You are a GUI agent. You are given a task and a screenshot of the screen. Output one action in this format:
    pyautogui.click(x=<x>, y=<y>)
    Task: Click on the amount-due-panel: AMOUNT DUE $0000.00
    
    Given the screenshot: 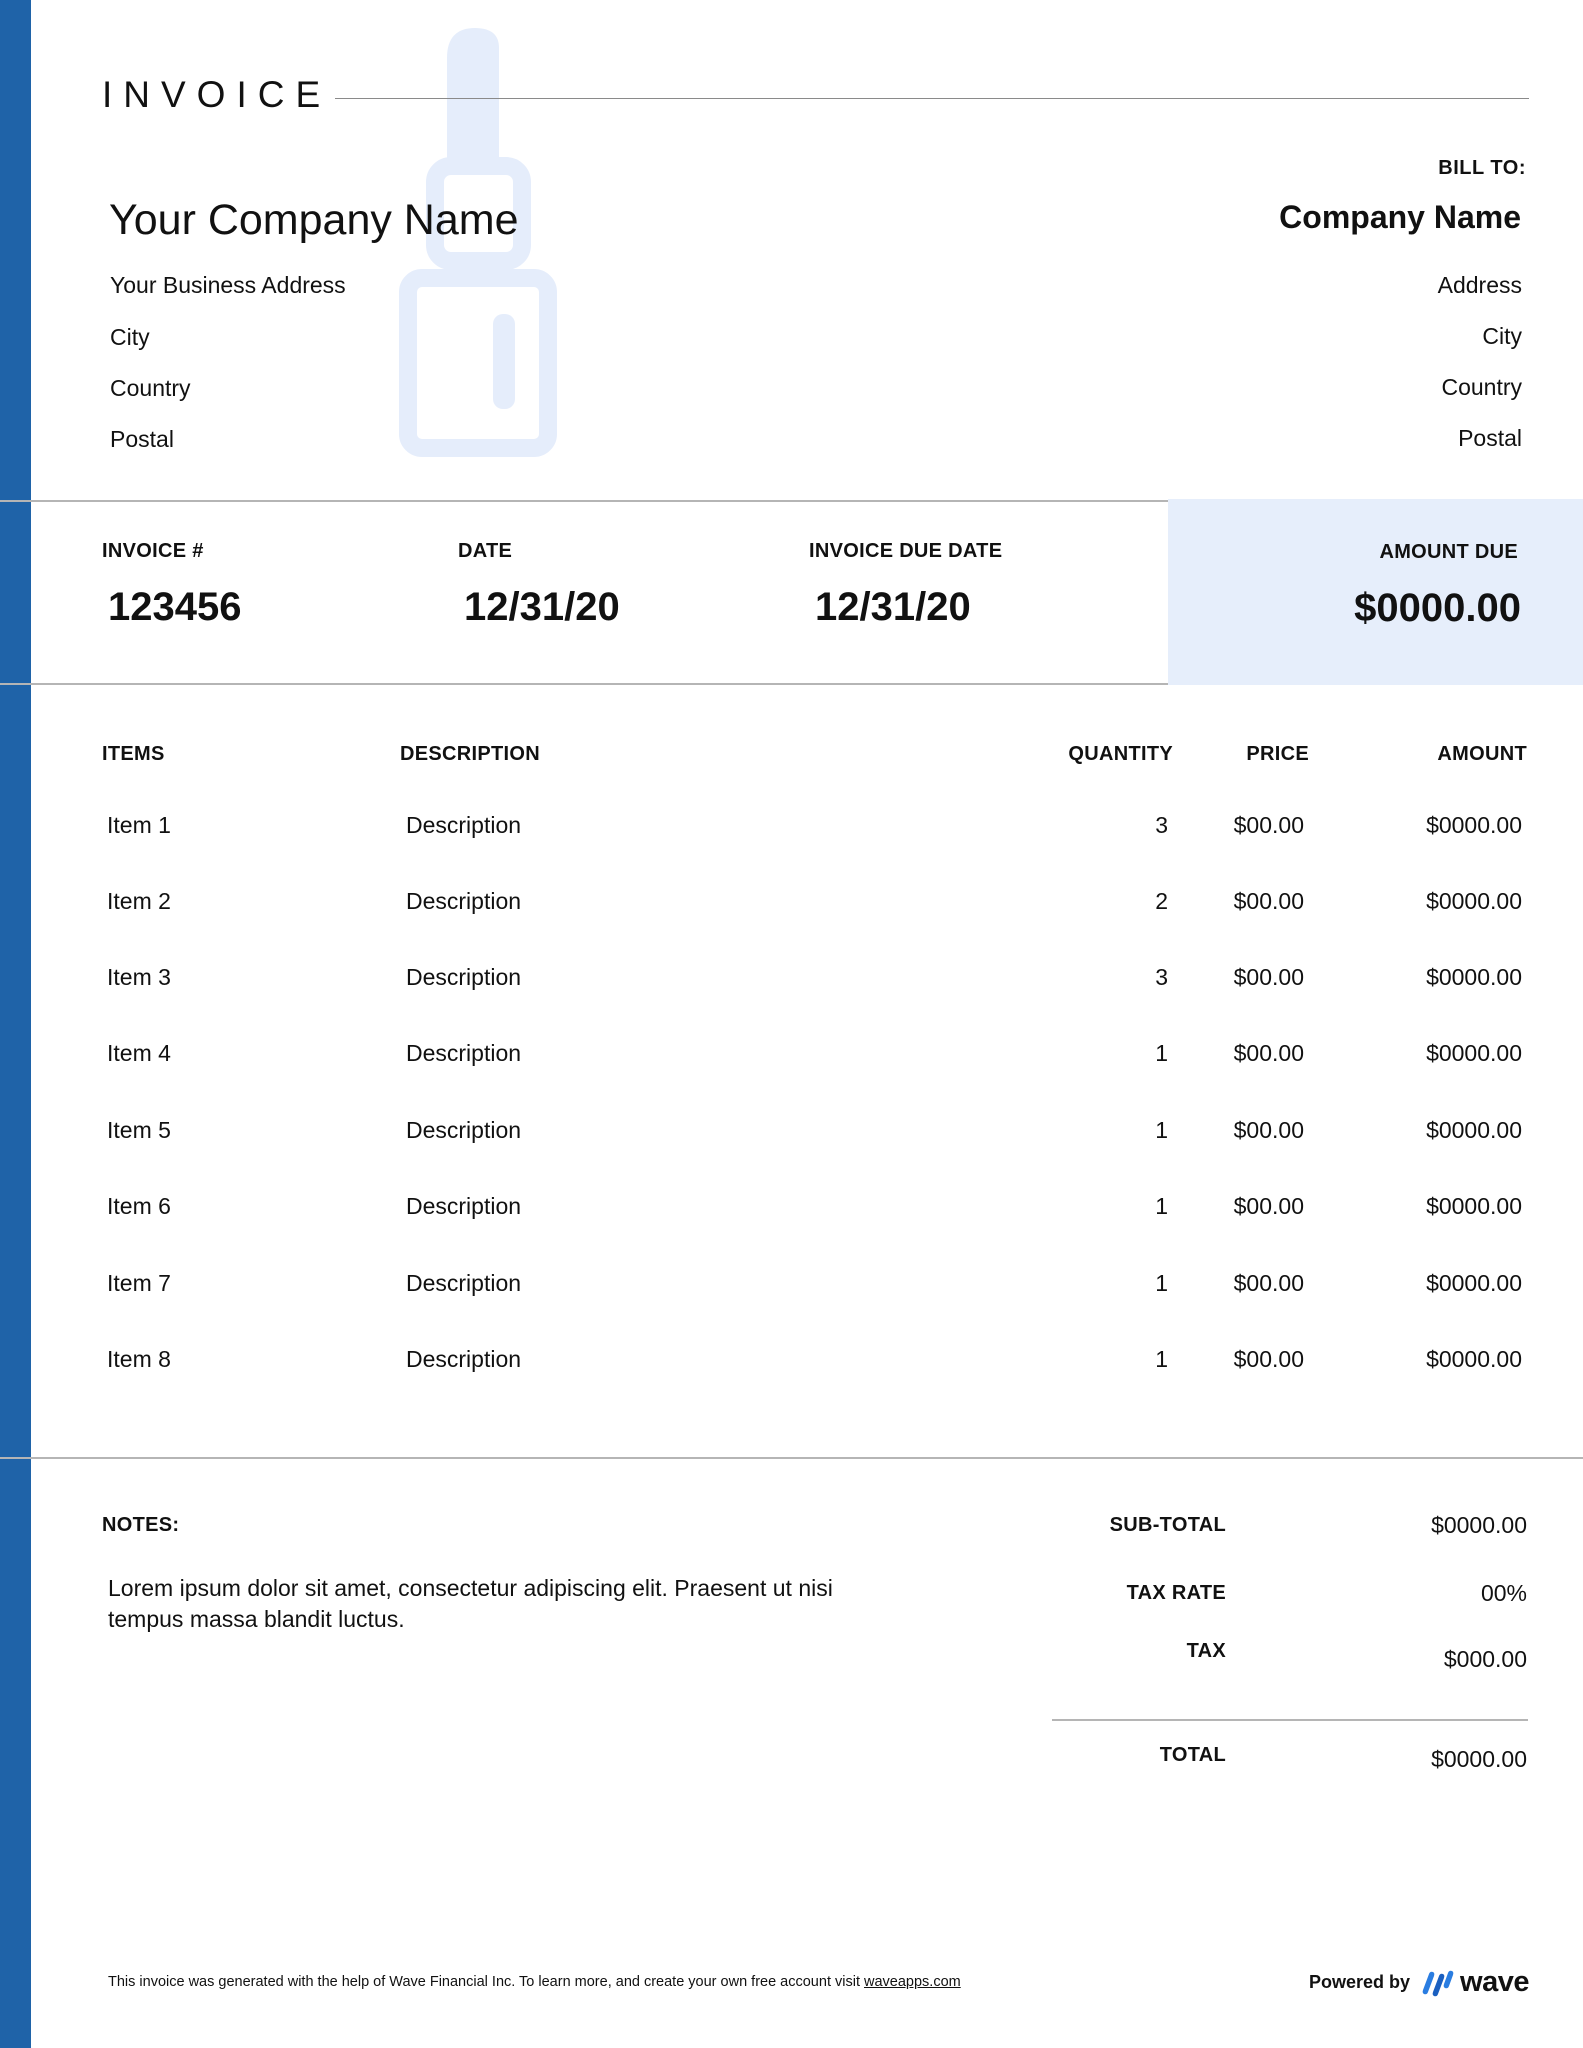 What is the action you would take?
    pyautogui.click(x=1375, y=592)
    